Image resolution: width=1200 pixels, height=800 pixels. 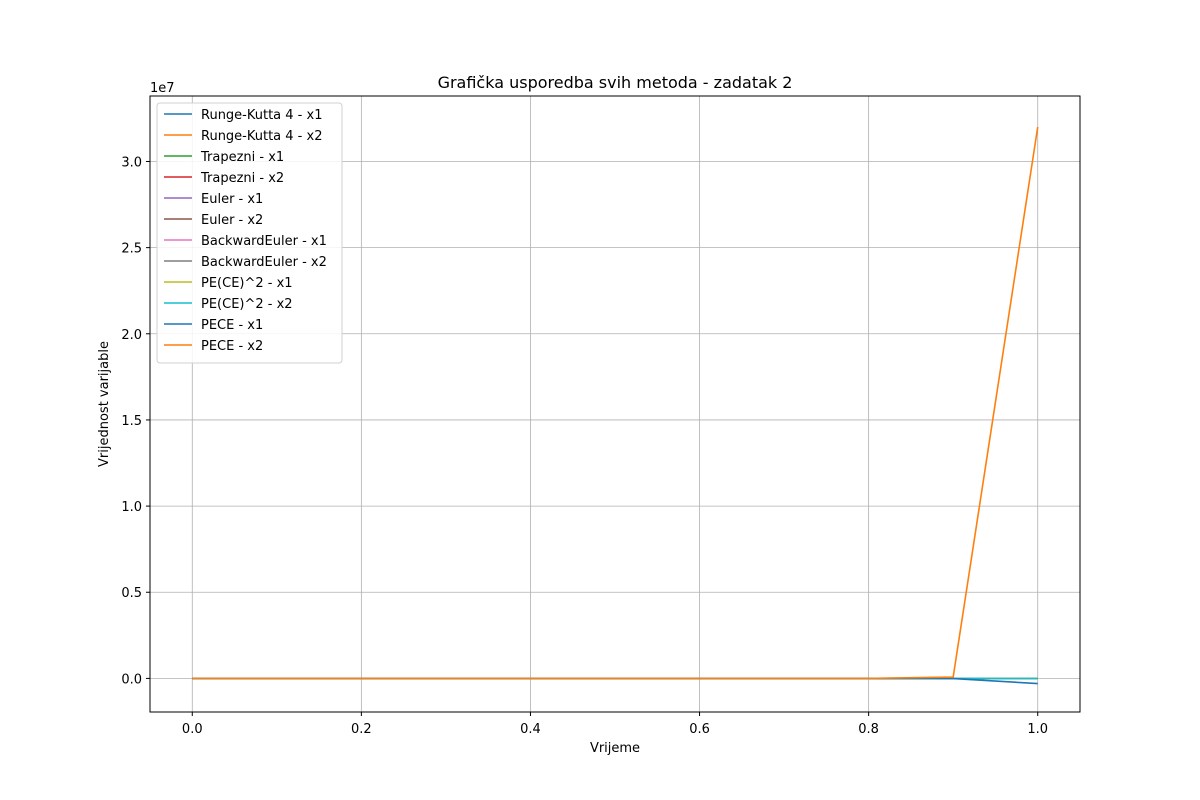 What do you see at coordinates (361, 729) in the screenshot?
I see `x-tick-label: 0.2` at bounding box center [361, 729].